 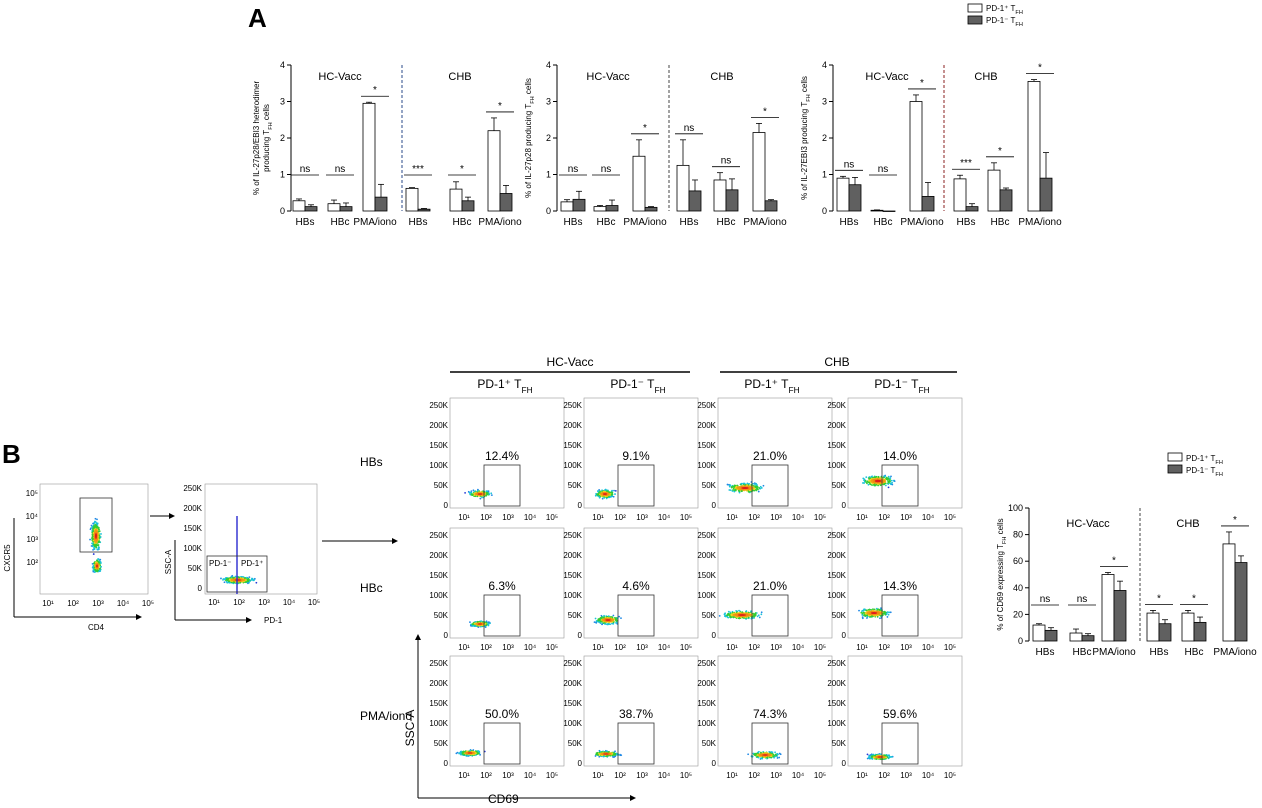 What do you see at coordinates (32, 539) in the screenshot?
I see `y-tick-label: 10³` at bounding box center [32, 539].